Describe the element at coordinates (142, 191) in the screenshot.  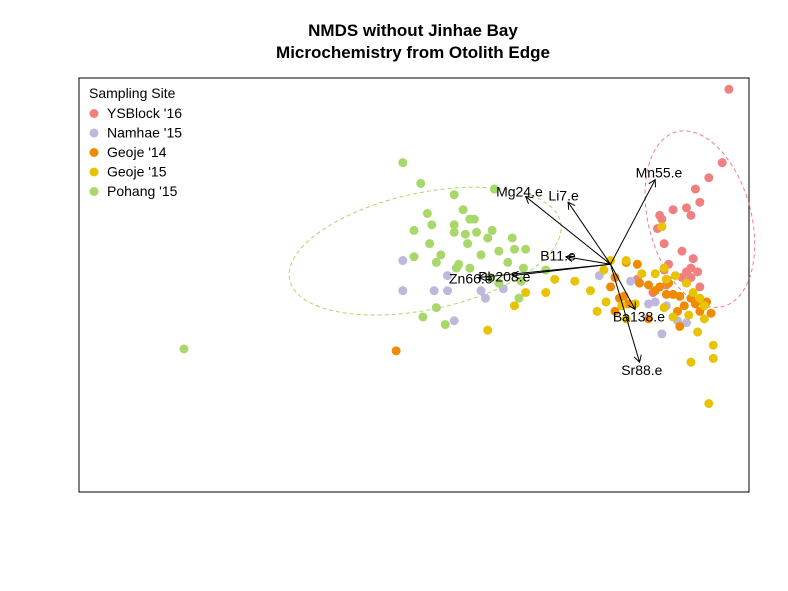
I see `legend-label-4: Pohang '15` at that location.